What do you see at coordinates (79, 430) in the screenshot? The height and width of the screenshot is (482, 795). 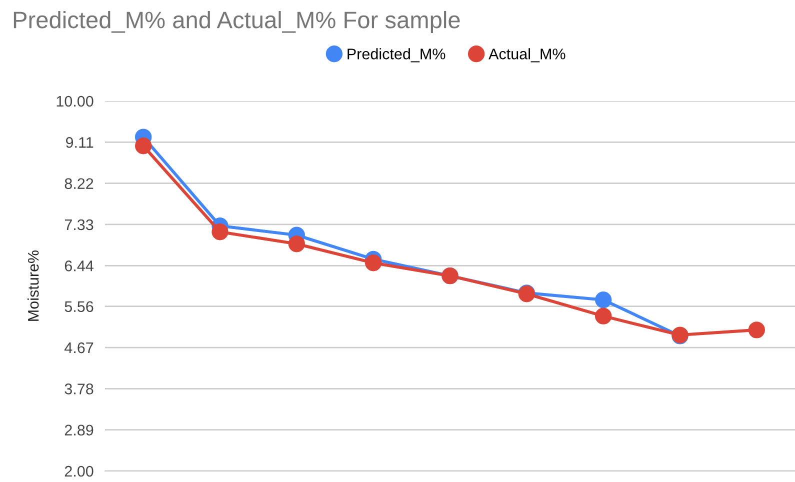 I see `y-tick-label: 2.89` at bounding box center [79, 430].